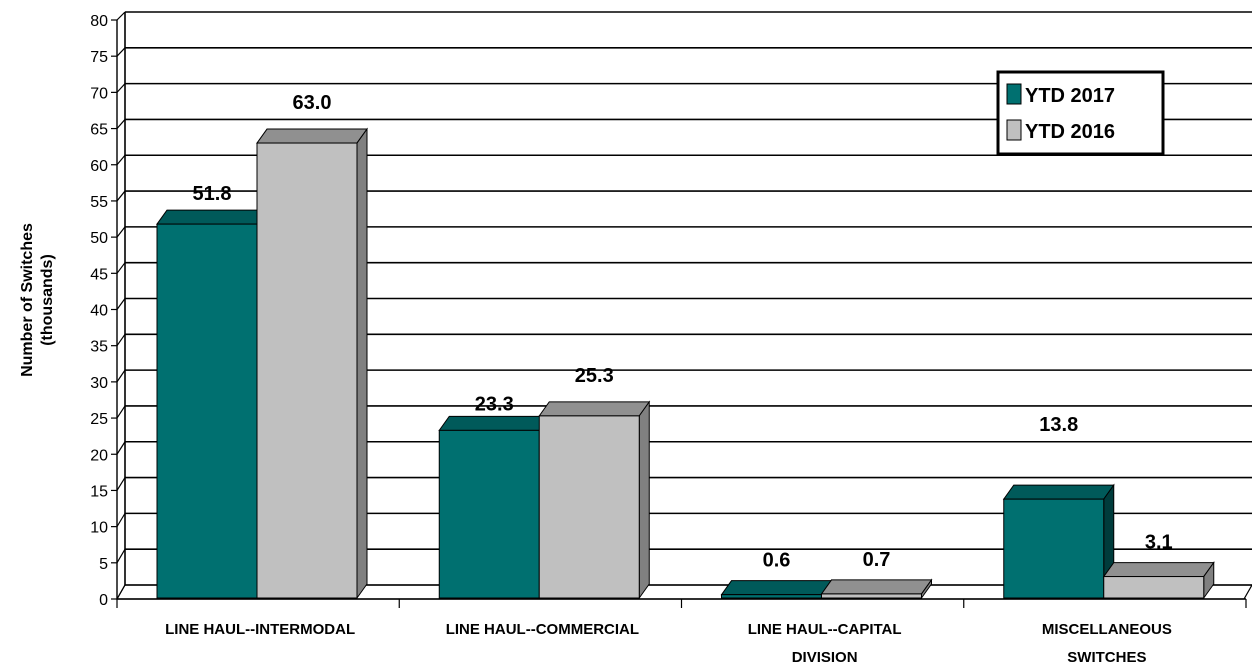 The height and width of the screenshot is (668, 1252). Describe the element at coordinates (103, 600) in the screenshot. I see `y-tick-label: 0` at that location.